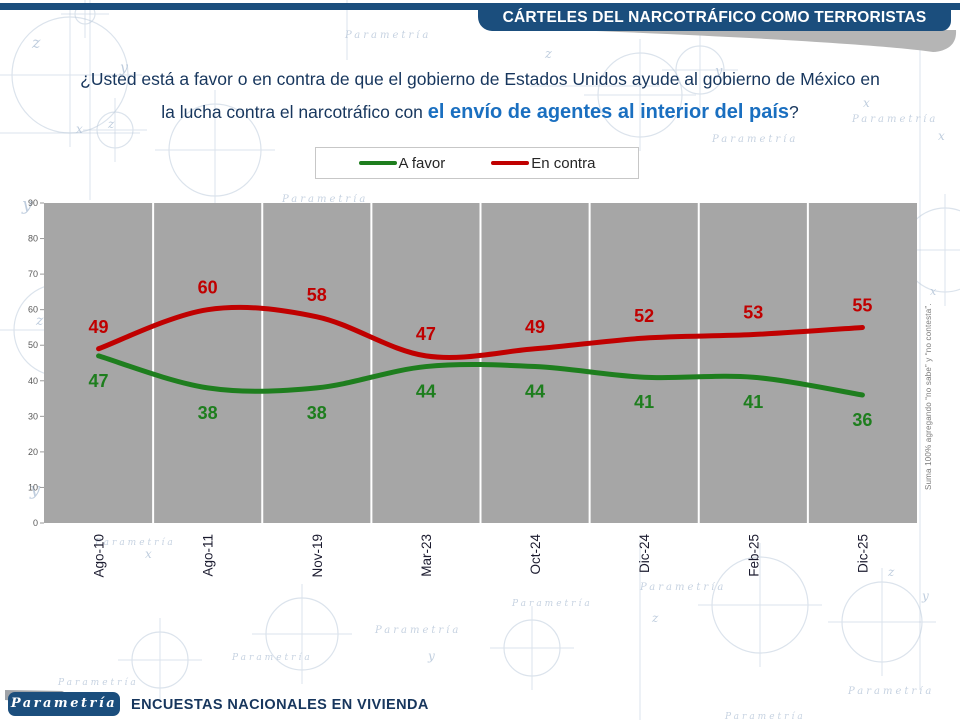  Describe the element at coordinates (317, 295) in the screenshot. I see `data-label: 58` at that location.